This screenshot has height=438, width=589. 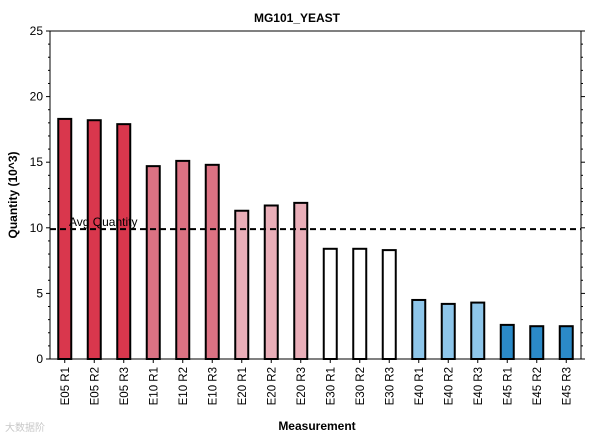 I want to click on bar-e45-r3, so click(x=566, y=343).